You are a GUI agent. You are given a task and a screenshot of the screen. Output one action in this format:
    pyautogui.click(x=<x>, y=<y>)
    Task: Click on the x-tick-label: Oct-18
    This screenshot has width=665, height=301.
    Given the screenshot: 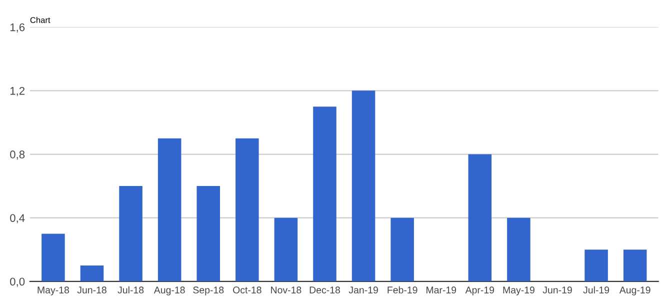 What is the action you would take?
    pyautogui.click(x=247, y=290)
    